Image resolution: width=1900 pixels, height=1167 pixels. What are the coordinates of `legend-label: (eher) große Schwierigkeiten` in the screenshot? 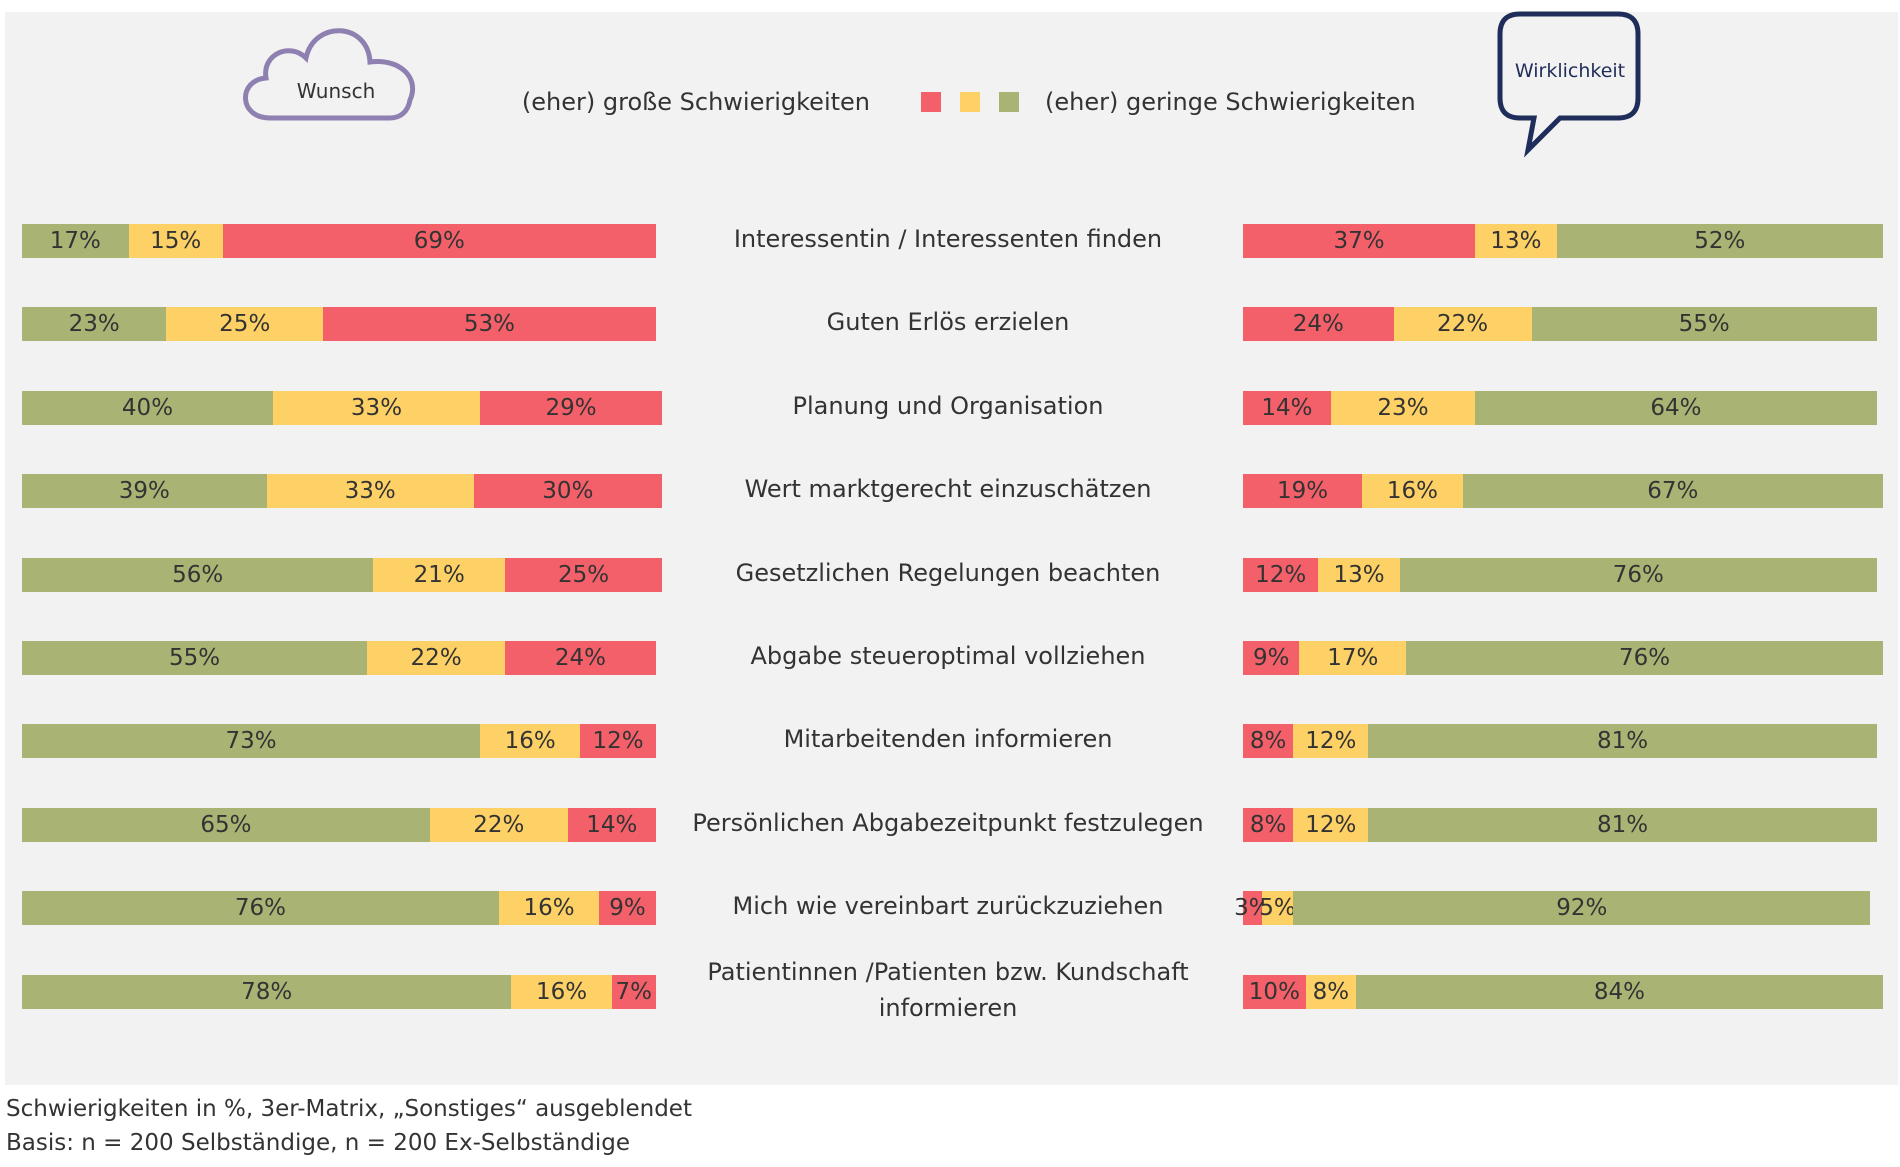 It's located at (695, 102).